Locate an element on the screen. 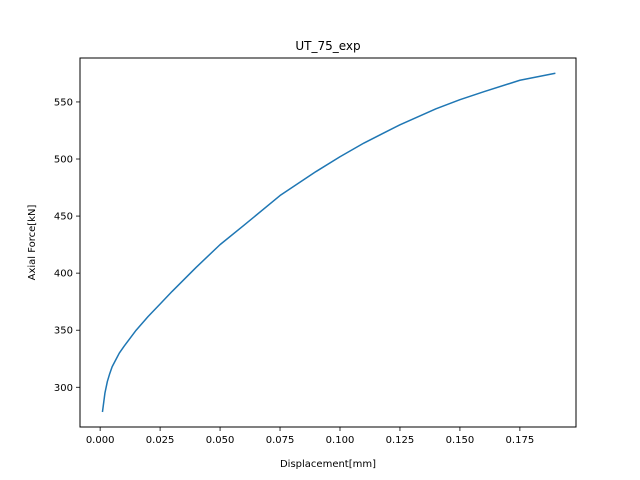  x-tick-label: 0.050 is located at coordinates (220, 440).